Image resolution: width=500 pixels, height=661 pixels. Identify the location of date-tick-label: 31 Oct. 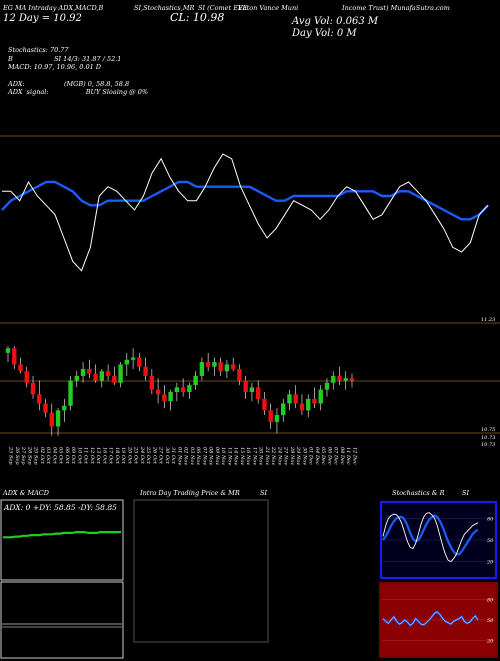
(173, 456).